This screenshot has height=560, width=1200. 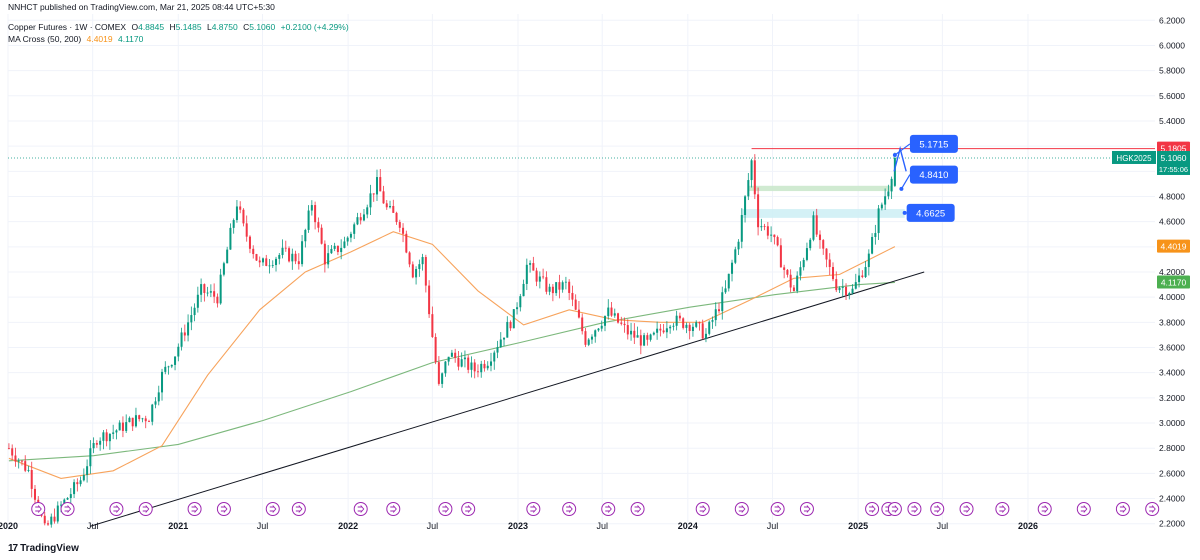 I want to click on ticker-badge, so click(x=1134, y=157).